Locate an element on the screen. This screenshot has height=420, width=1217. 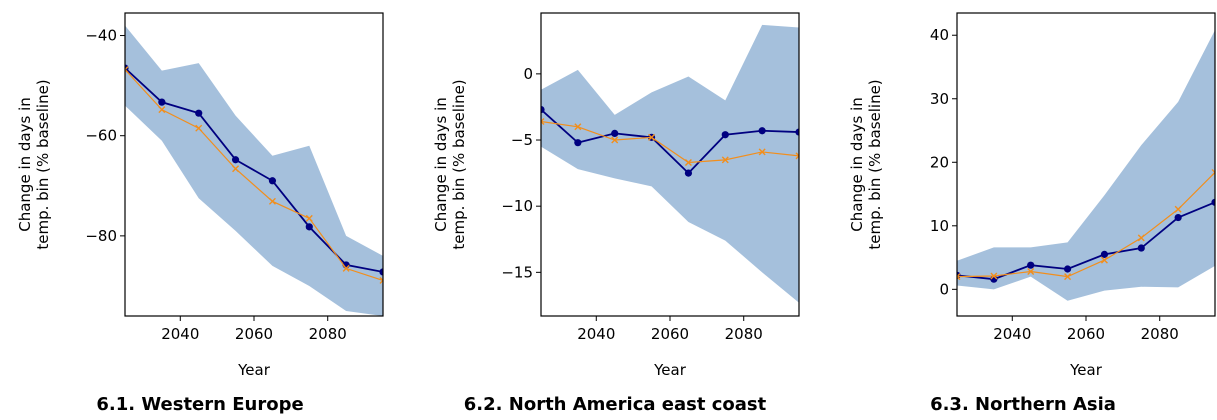
y-tick-label: −5 is located at coordinates (522, 140).